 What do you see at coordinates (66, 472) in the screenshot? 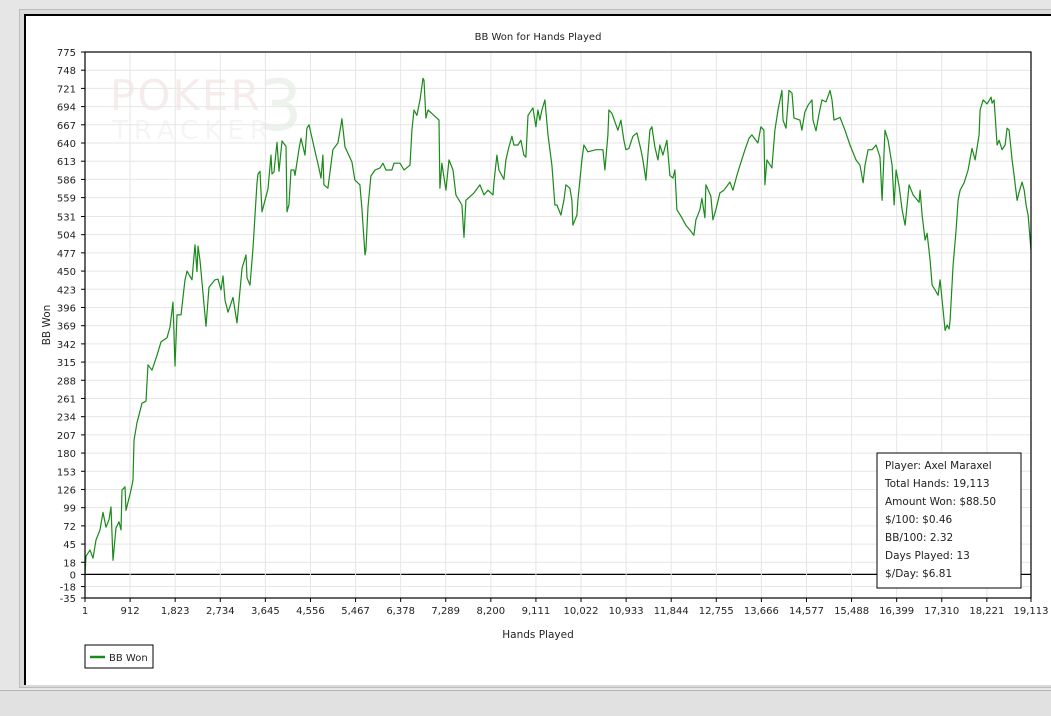
I see `y-tick-label: 153` at bounding box center [66, 472].